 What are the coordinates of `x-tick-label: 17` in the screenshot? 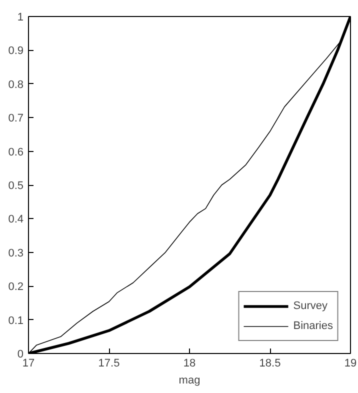 It's located at (28, 364).